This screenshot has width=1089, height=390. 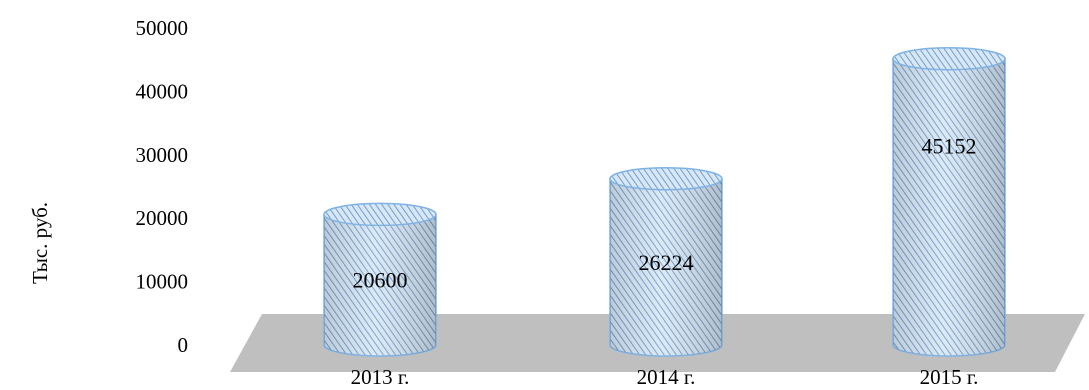 I want to click on bar-data-label: 45152, so click(x=949, y=146).